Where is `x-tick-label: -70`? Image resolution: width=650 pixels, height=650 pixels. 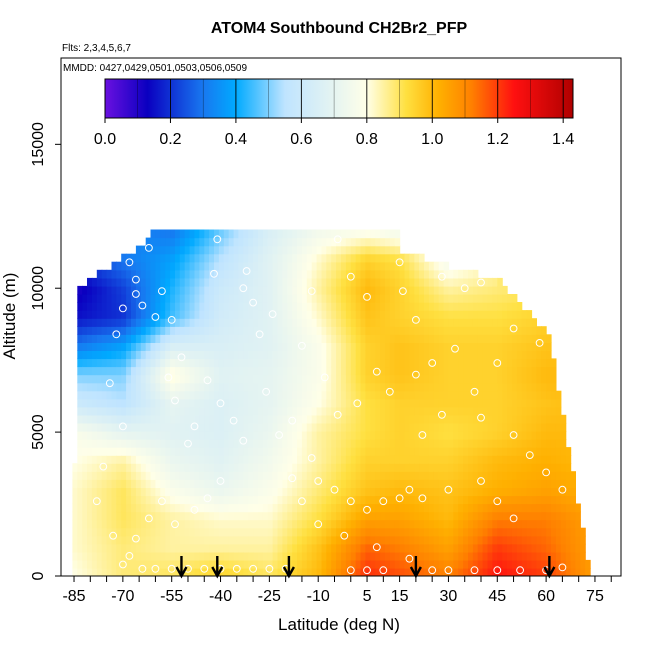 x-tick-label: -70 is located at coordinates (122, 596).